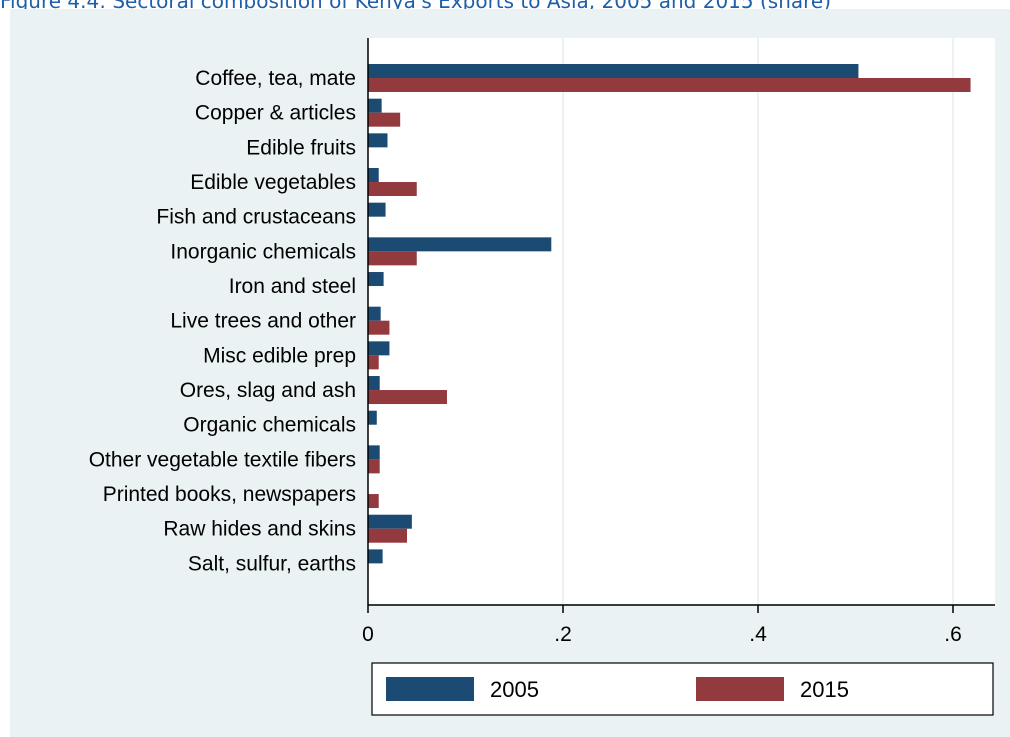  Describe the element at coordinates (263, 251) in the screenshot. I see `category-label: Inorganic chemicals` at that location.